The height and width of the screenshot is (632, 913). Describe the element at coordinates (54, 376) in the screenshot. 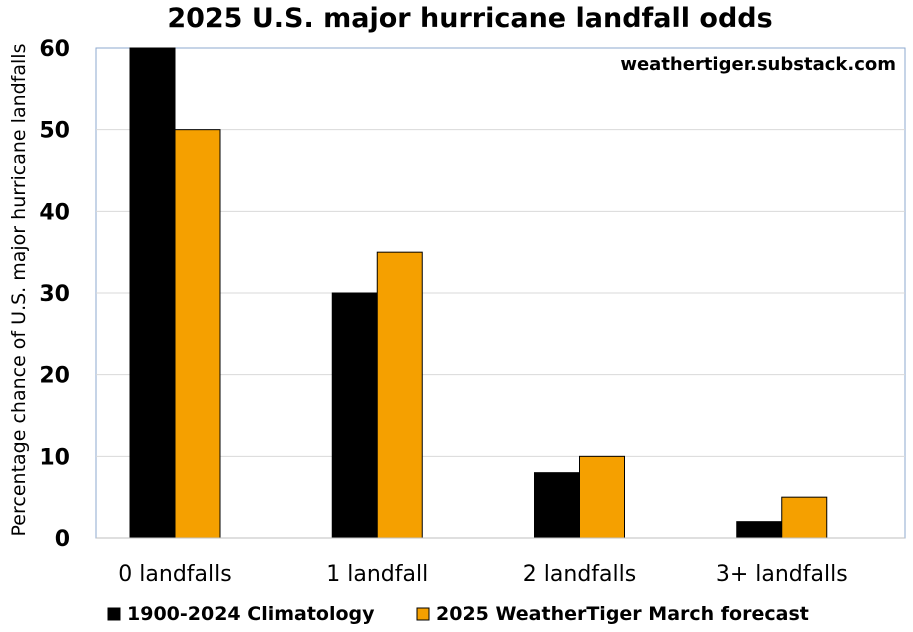

I see `y-tick-label: 20` at that location.